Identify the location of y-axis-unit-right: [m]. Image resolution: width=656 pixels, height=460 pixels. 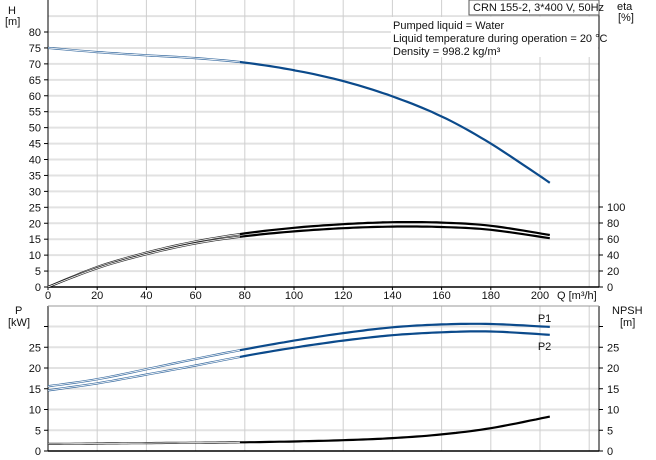
(627, 323).